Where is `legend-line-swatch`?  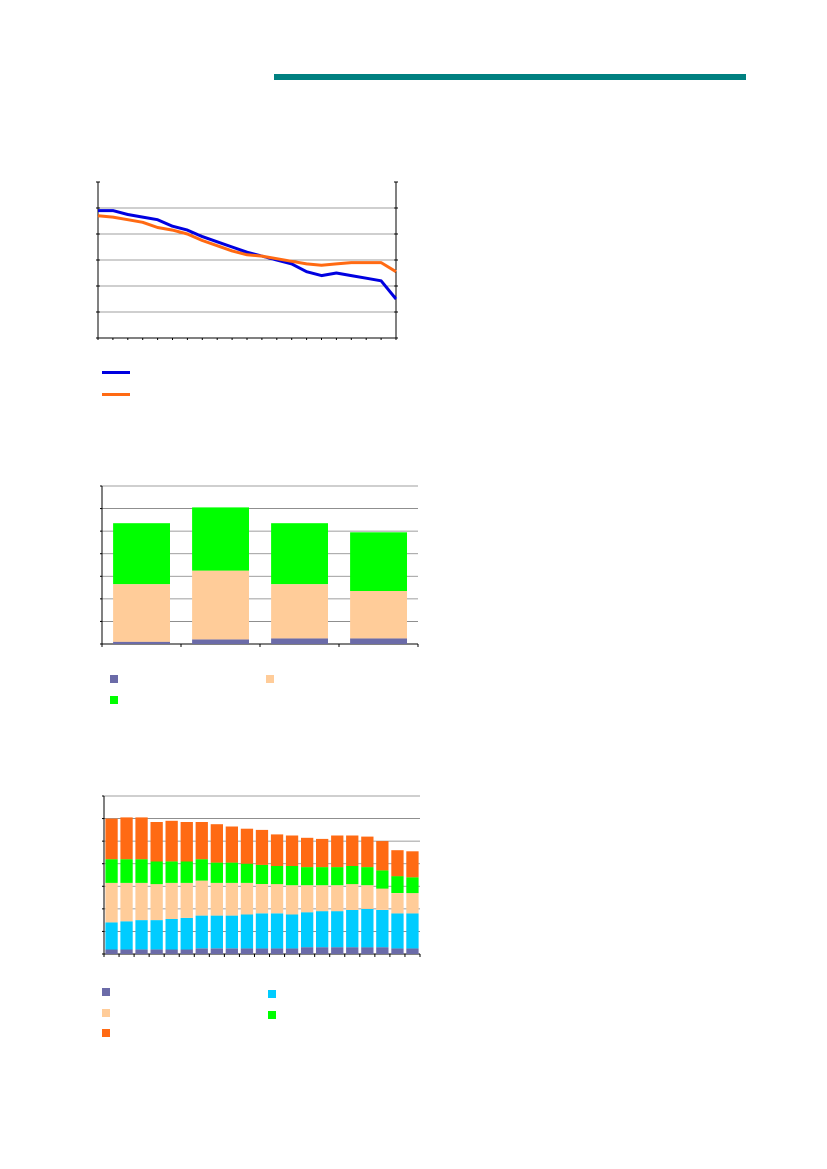
legend-line-swatch is located at coordinates (116, 394).